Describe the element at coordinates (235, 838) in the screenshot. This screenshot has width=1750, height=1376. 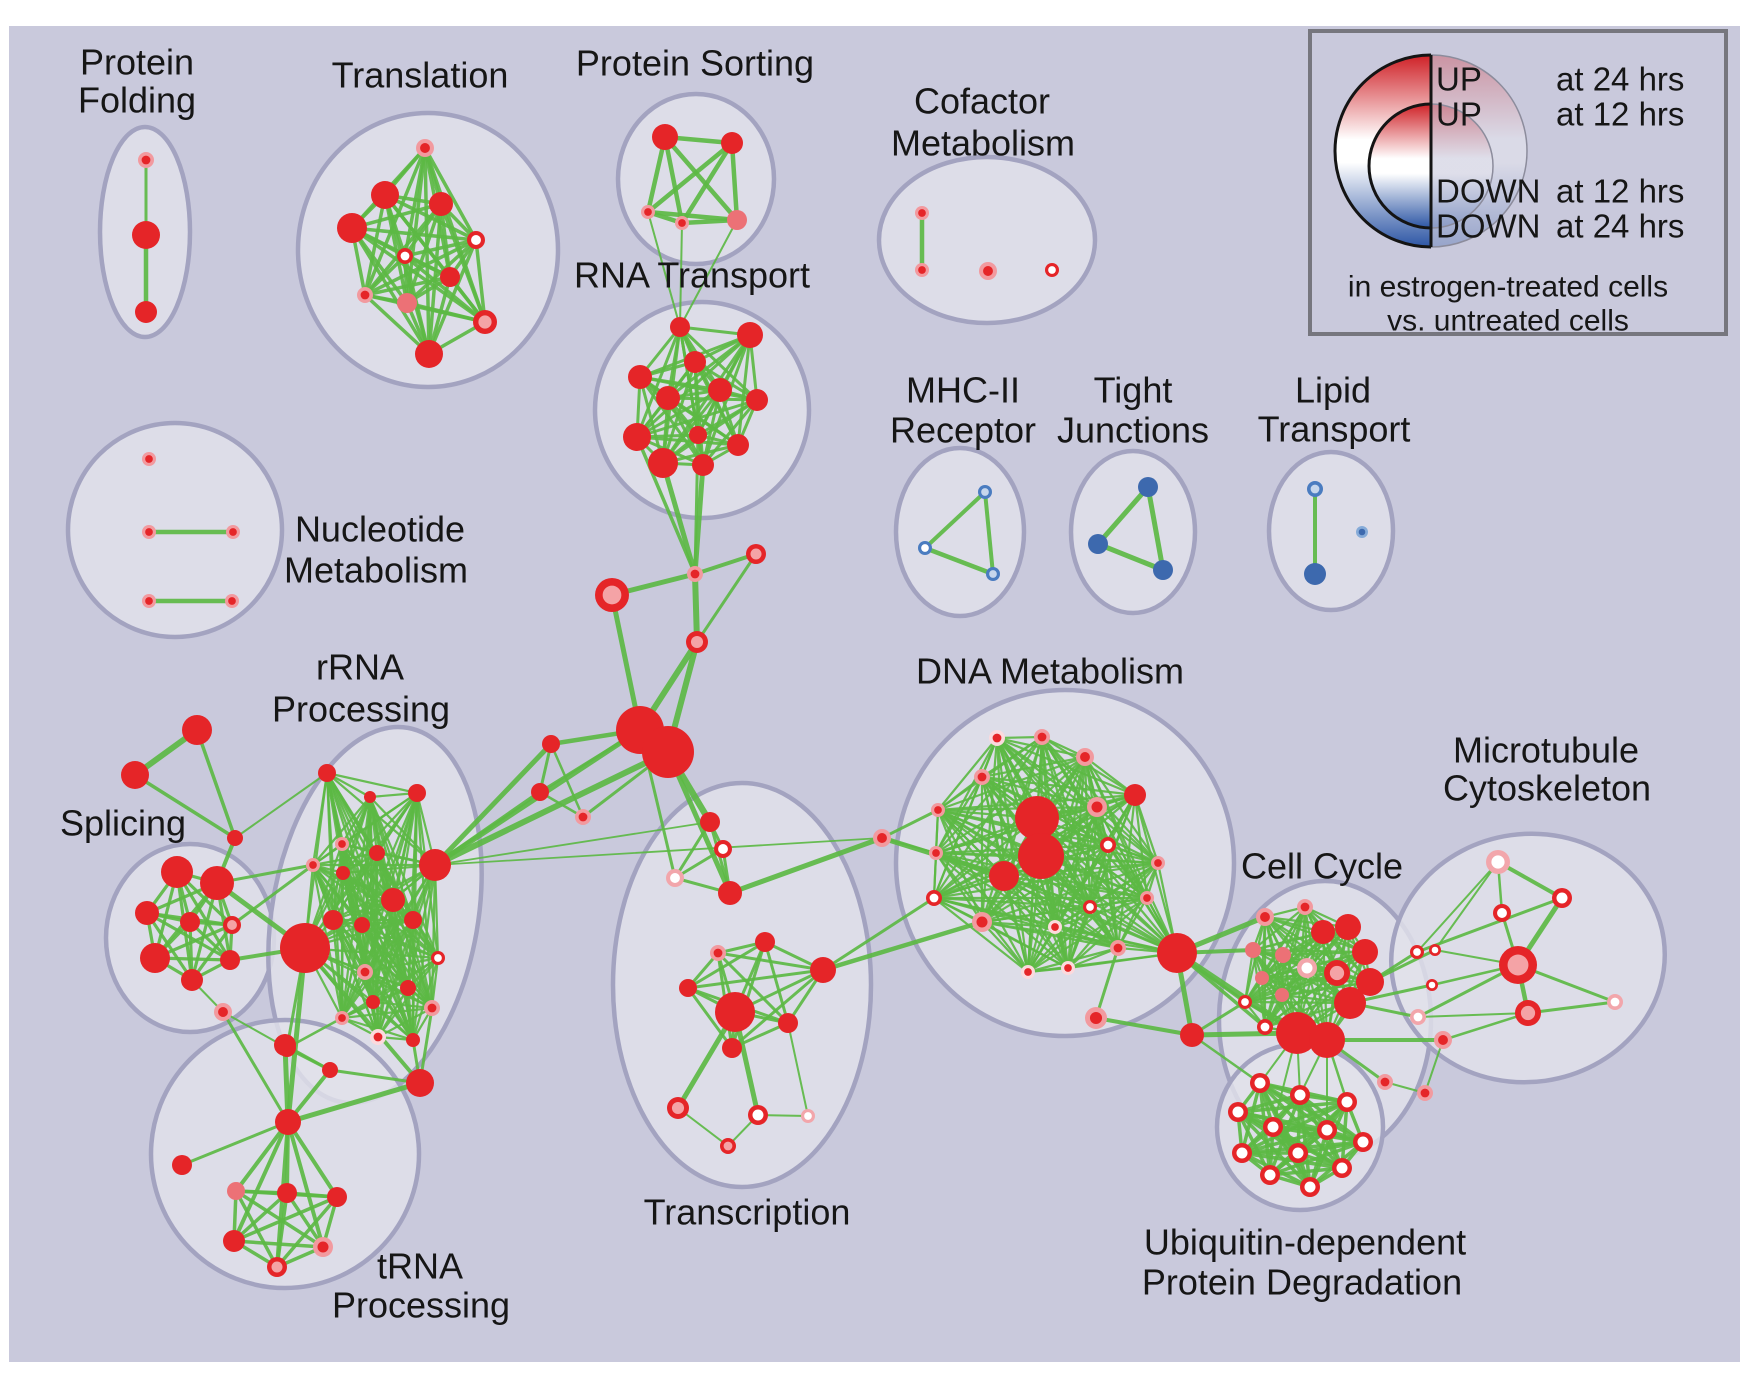
I see `node-s3` at that location.